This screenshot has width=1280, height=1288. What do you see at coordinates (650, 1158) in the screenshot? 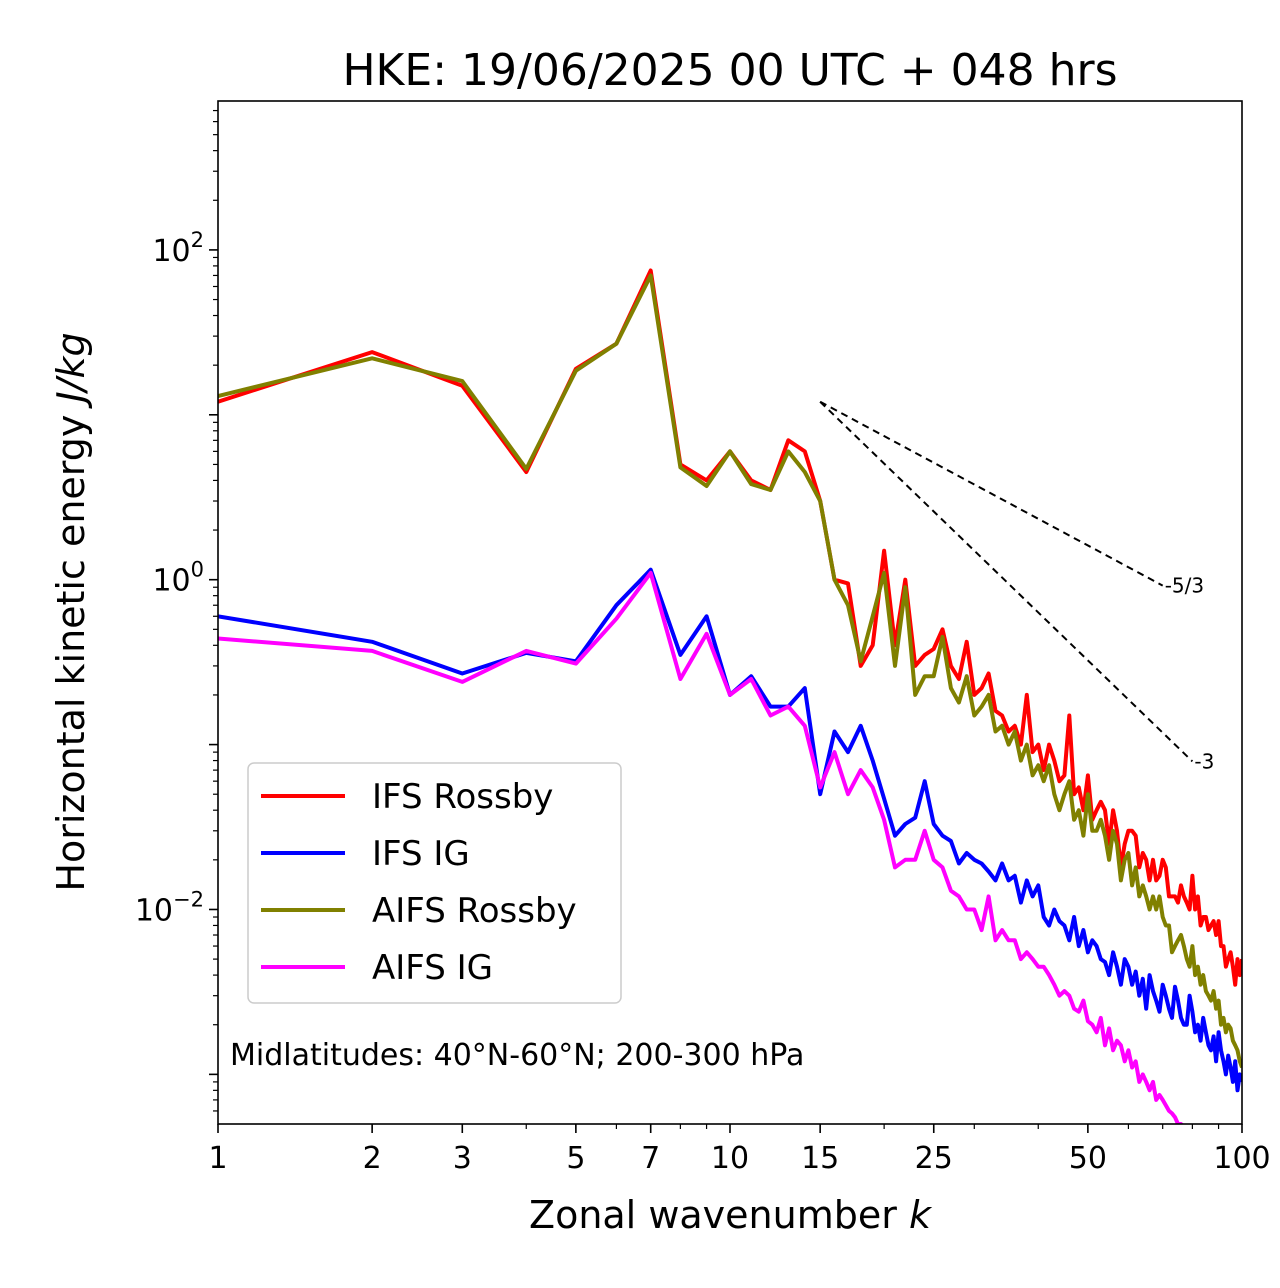
I see `x-tick-label: 7` at bounding box center [650, 1158].